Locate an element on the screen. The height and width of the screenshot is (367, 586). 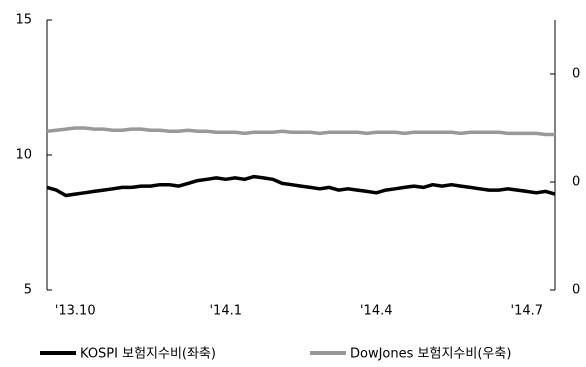
x-tick-label: '13.10 is located at coordinates (75, 311).